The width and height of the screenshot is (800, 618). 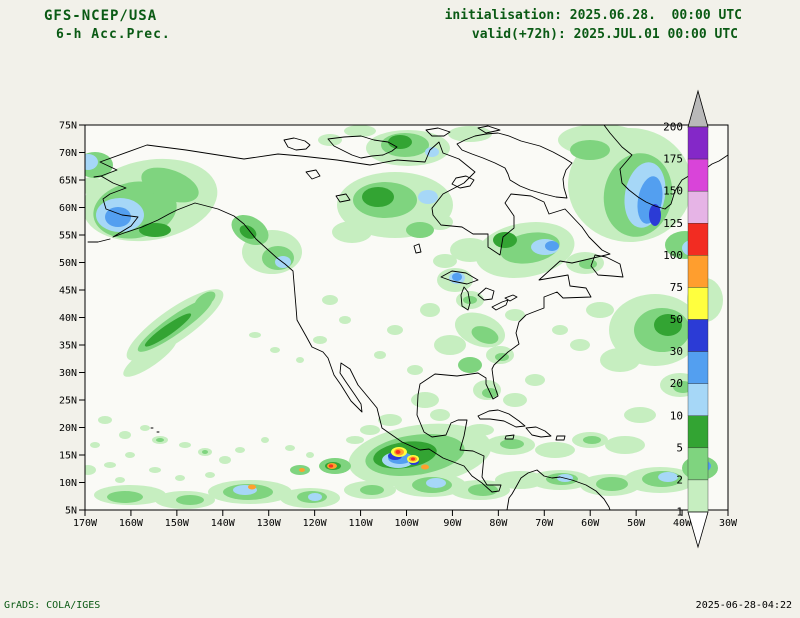 I want to click on legend-value-label: 5, so click(x=679, y=447).